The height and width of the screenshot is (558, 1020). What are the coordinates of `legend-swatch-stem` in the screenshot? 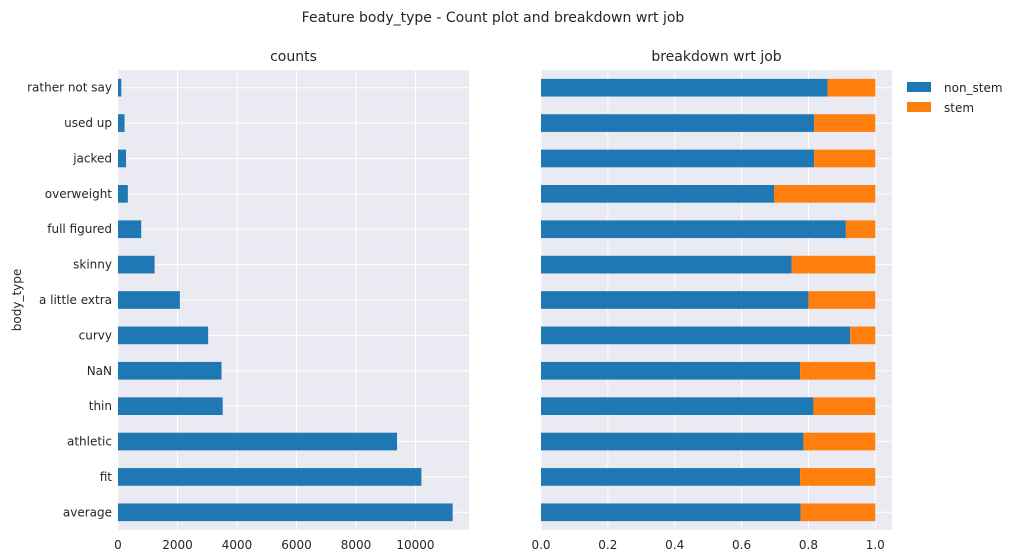 It's located at (919, 107).